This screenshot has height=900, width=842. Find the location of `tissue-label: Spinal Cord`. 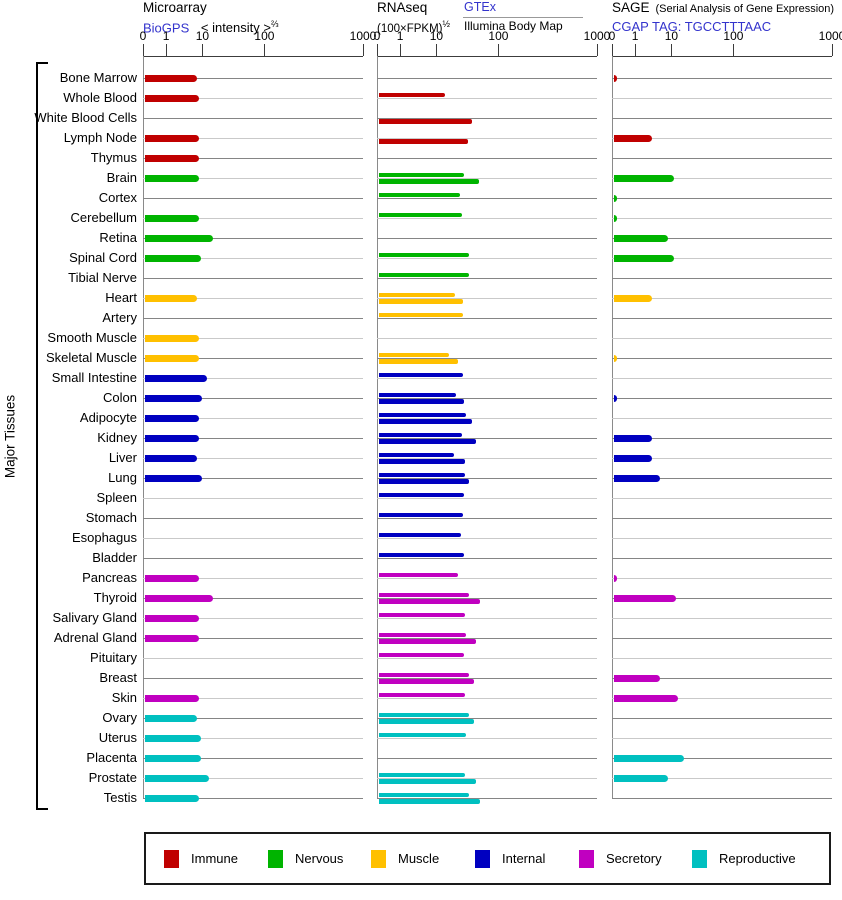

tissue-label: Spinal Cord is located at coordinates (103, 257).